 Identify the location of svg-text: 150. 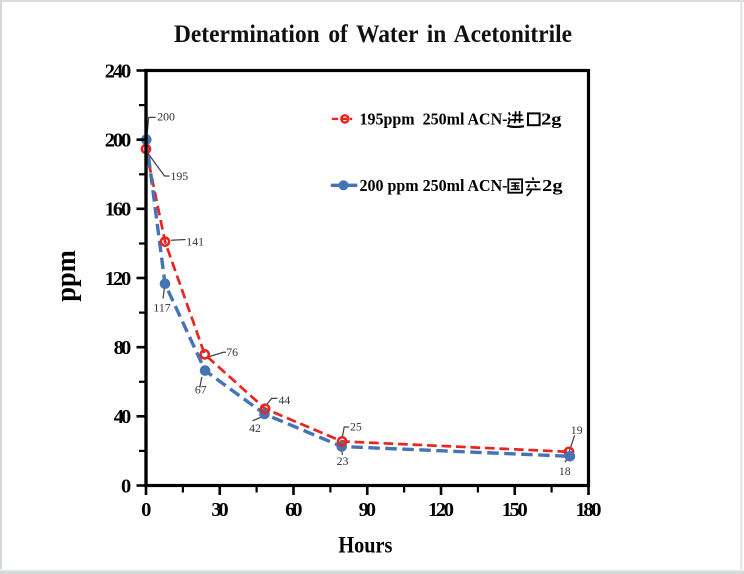
(515, 510).